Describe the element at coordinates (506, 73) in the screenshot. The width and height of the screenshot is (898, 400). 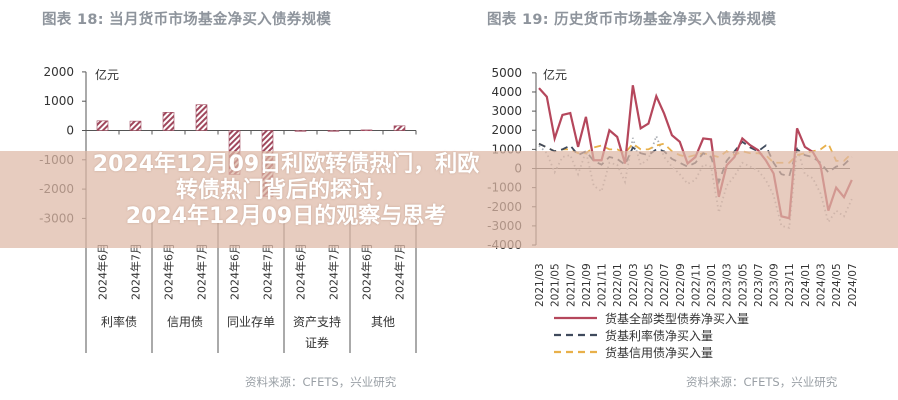
I see `y-tick-label: 5000` at that location.